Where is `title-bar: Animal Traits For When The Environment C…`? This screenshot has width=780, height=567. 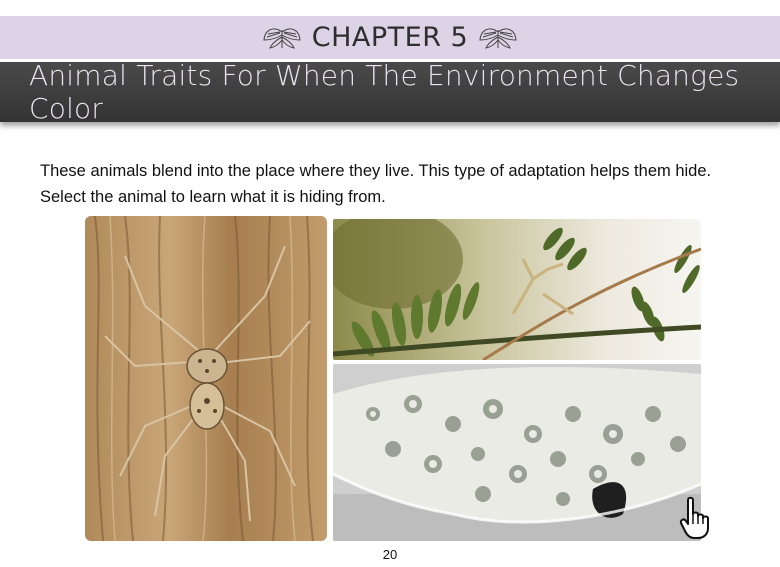 title-bar: Animal Traits For When The Environment C… is located at coordinates (390, 92).